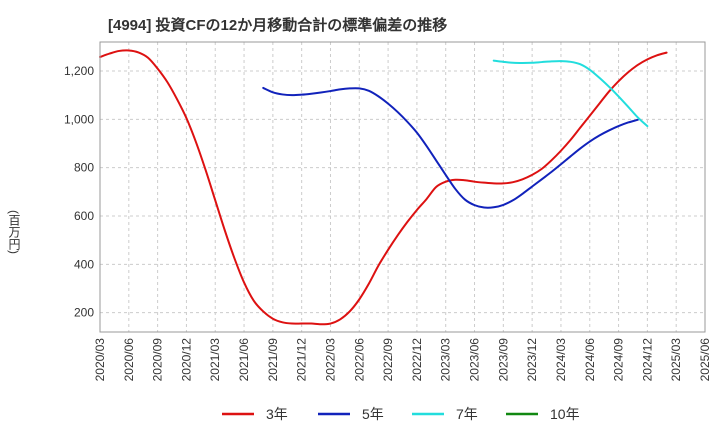  What do you see at coordinates (450, 147) in the screenshot?
I see `series-line-5年` at bounding box center [450, 147].